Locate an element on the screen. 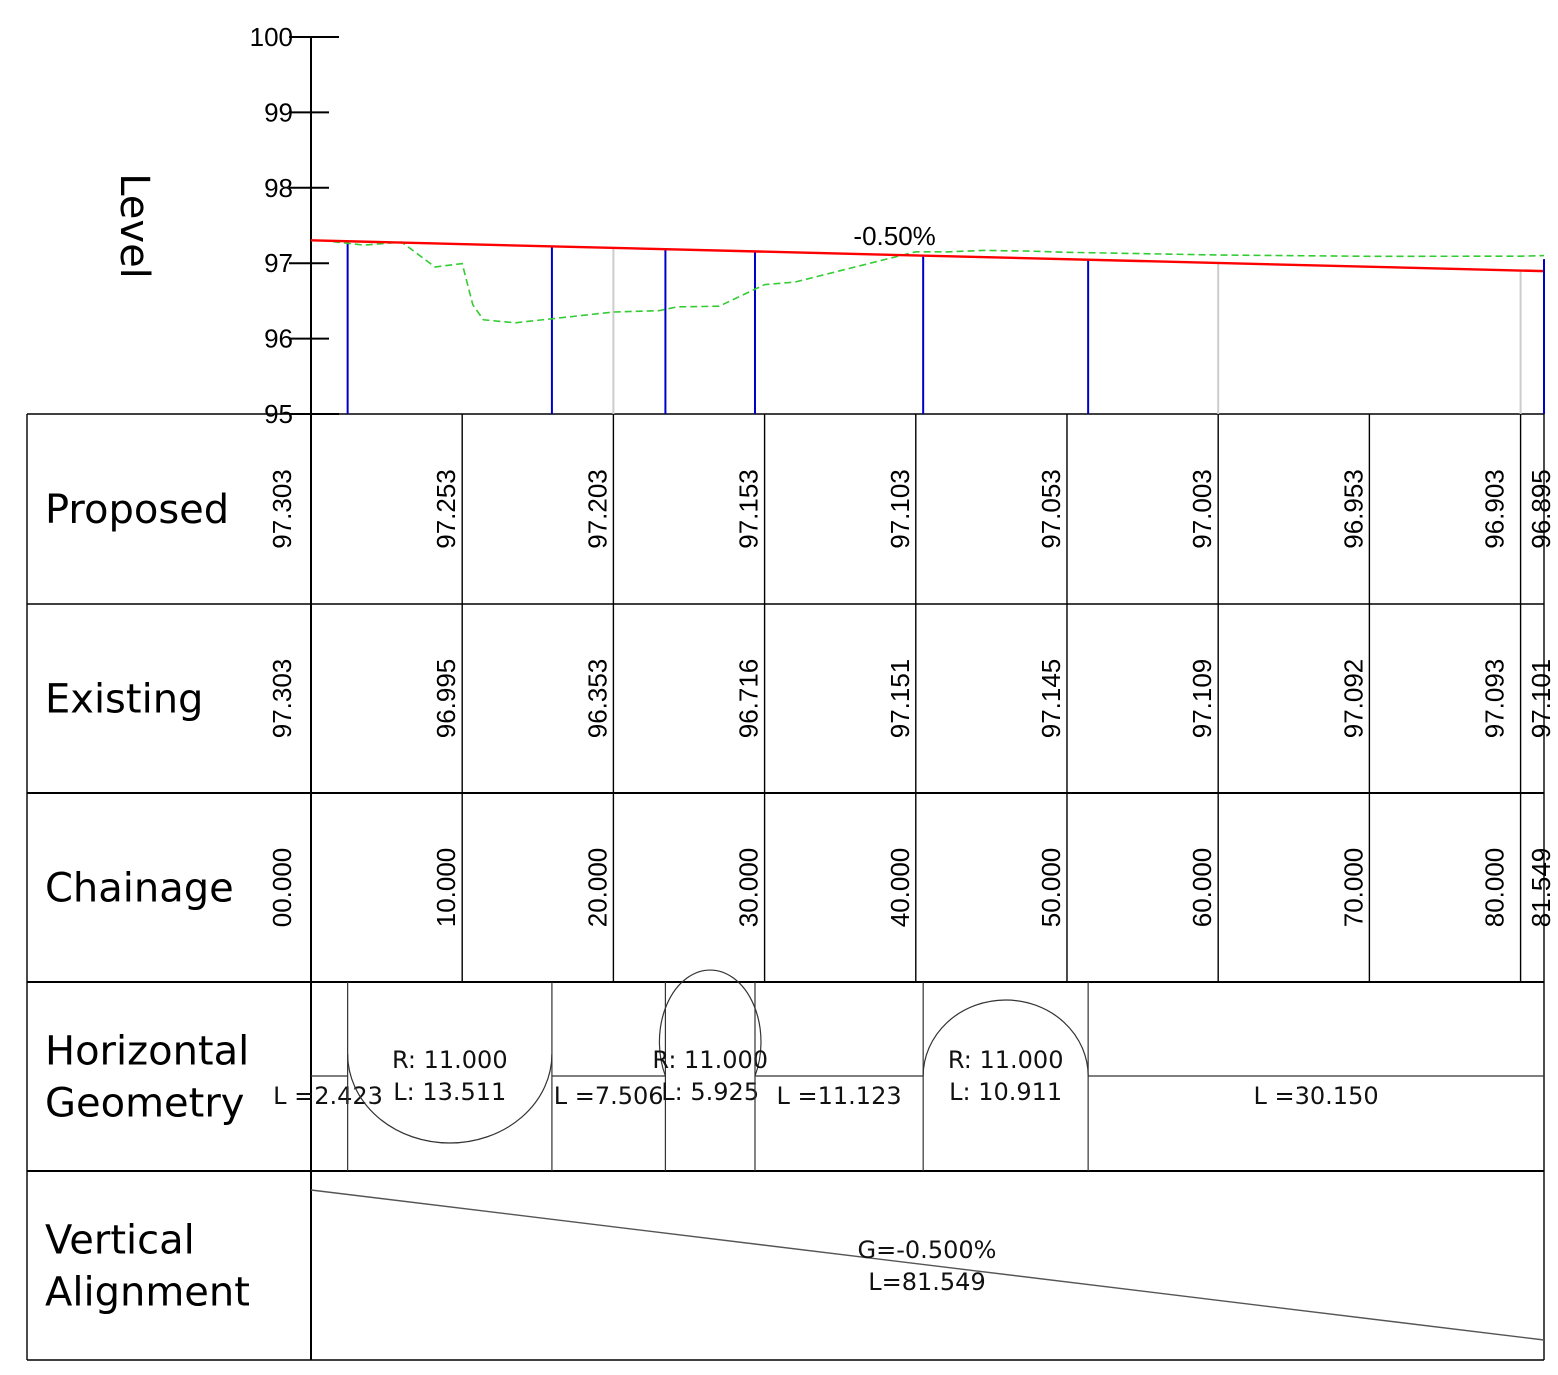 The image size is (1558, 1375). band-value: 97.103 is located at coordinates (900, 509).